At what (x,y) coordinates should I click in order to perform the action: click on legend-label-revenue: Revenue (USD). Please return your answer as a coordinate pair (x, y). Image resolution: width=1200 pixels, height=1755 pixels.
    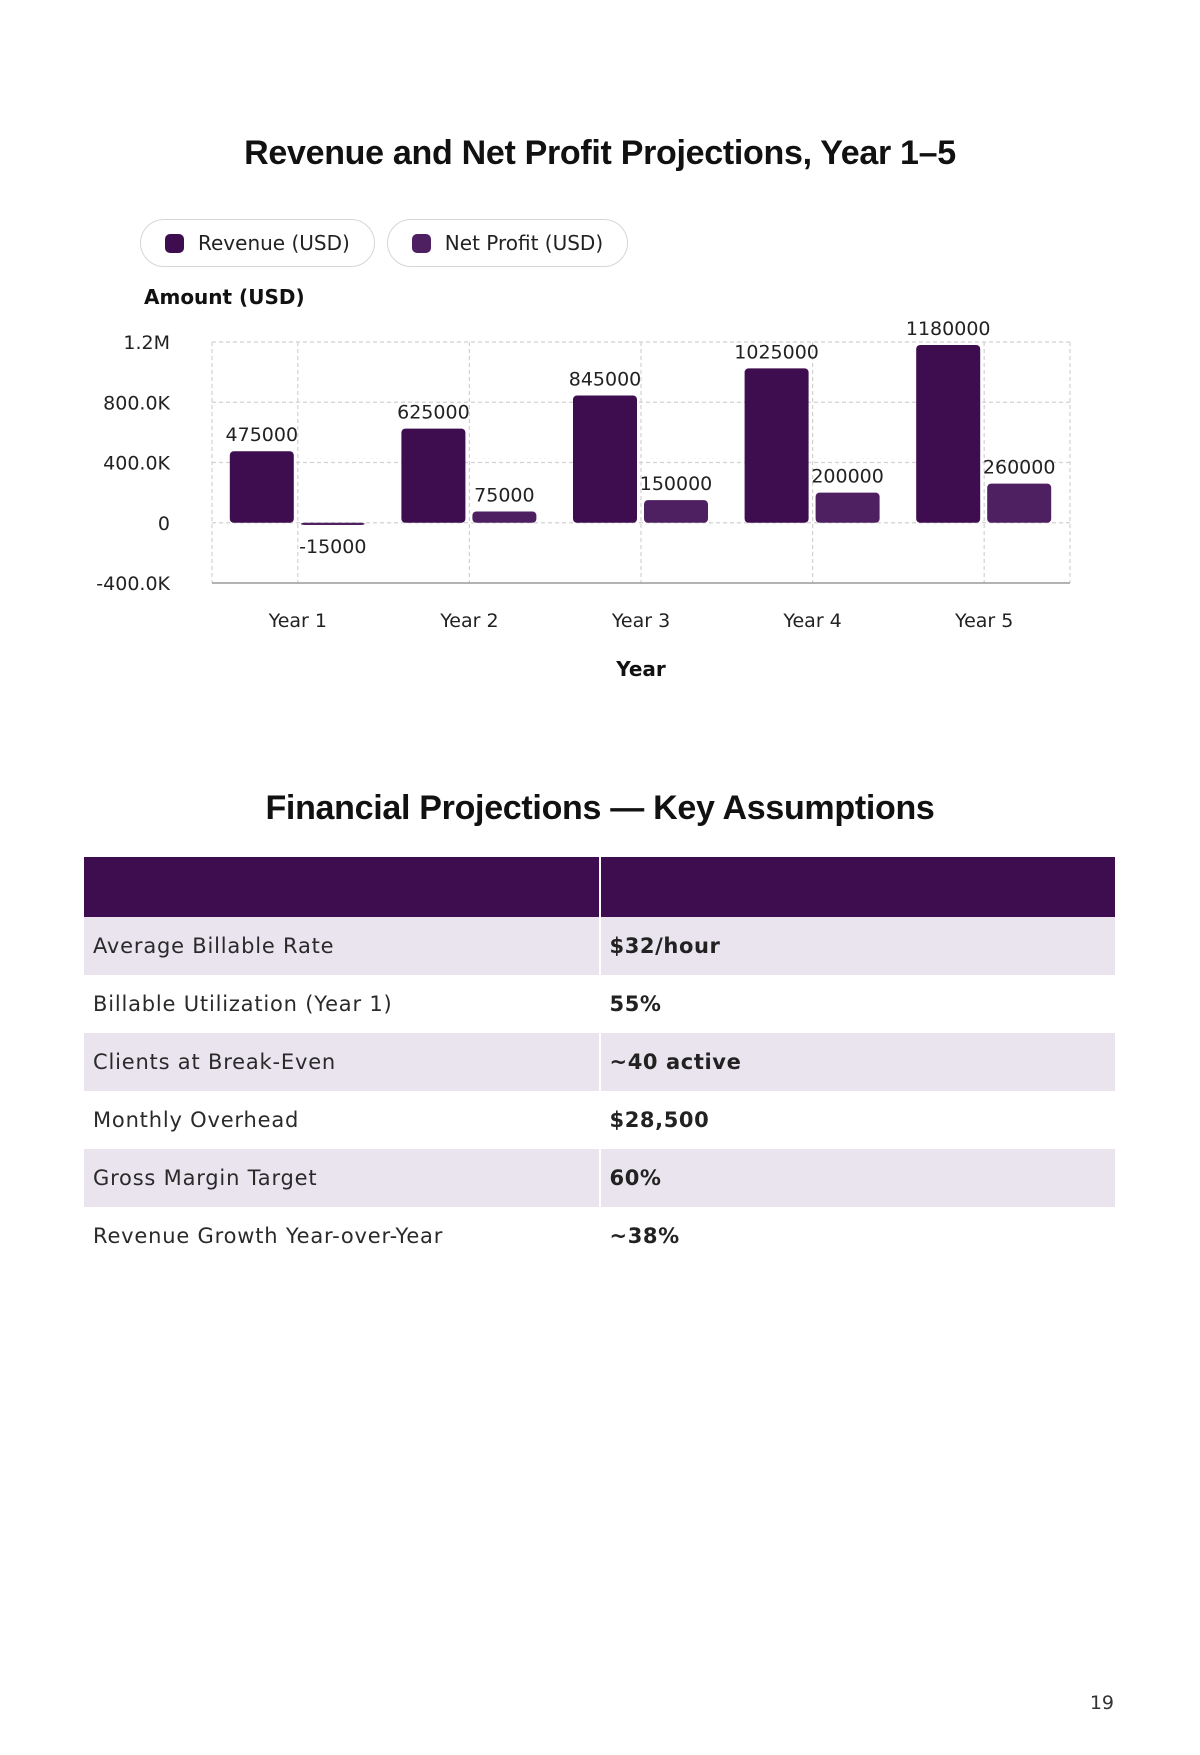
    Looking at the image, I should click on (274, 243).